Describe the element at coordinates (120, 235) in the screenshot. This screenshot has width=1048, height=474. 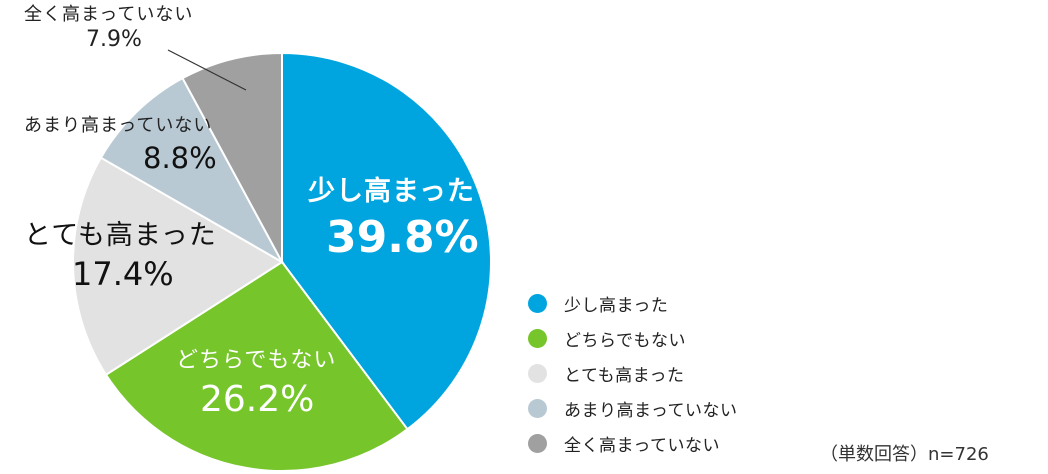
I see `slice-label-very: とても高まった` at that location.